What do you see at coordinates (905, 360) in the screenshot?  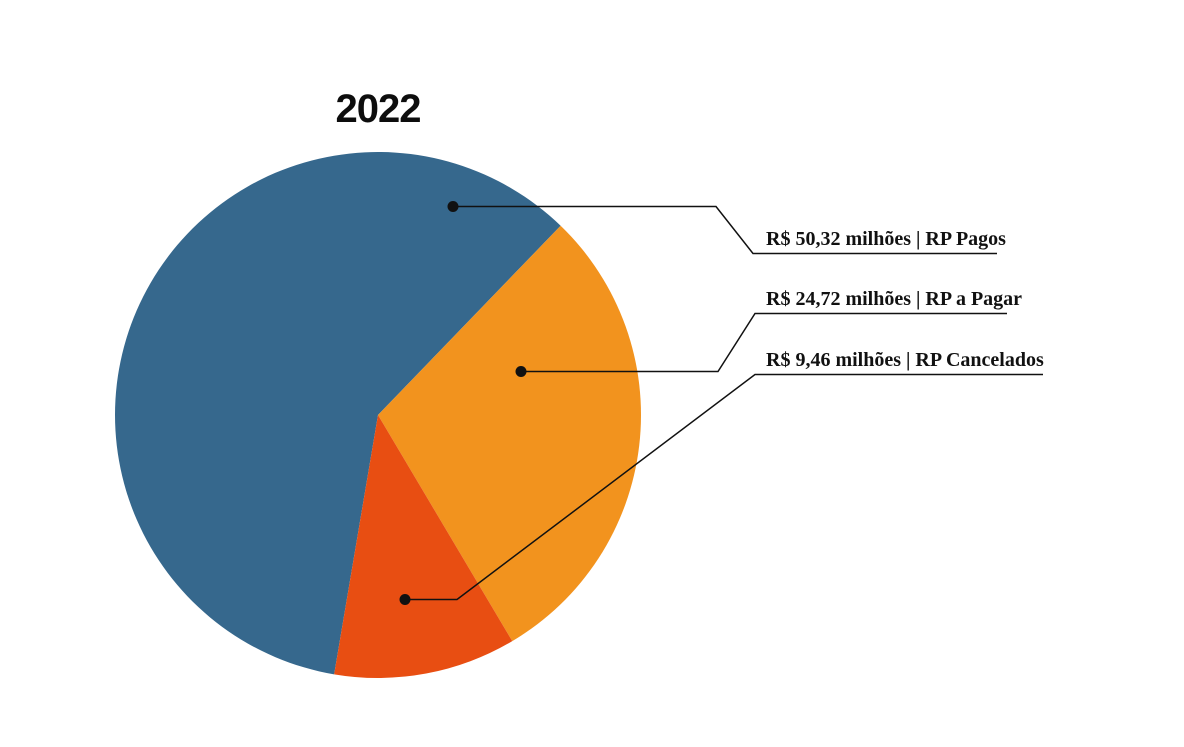 I see `callout-label-rp-cancelados: R$ 9,46 milhões | RP Cancelados` at bounding box center [905, 360].